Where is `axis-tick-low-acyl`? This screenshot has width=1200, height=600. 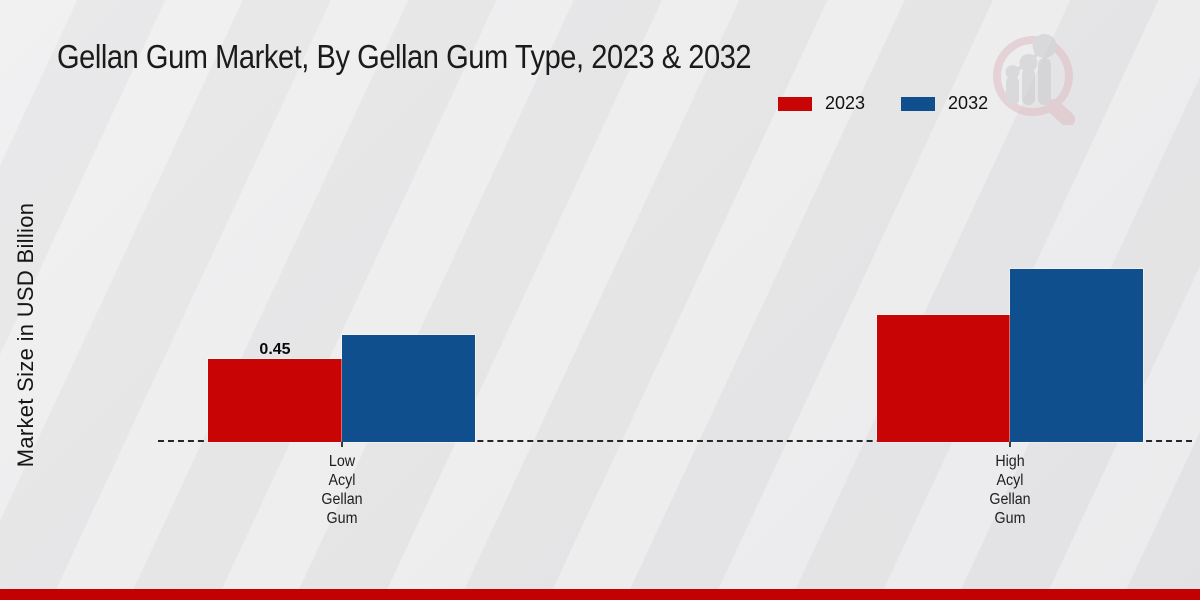
axis-tick-low-acyl is located at coordinates (342, 444).